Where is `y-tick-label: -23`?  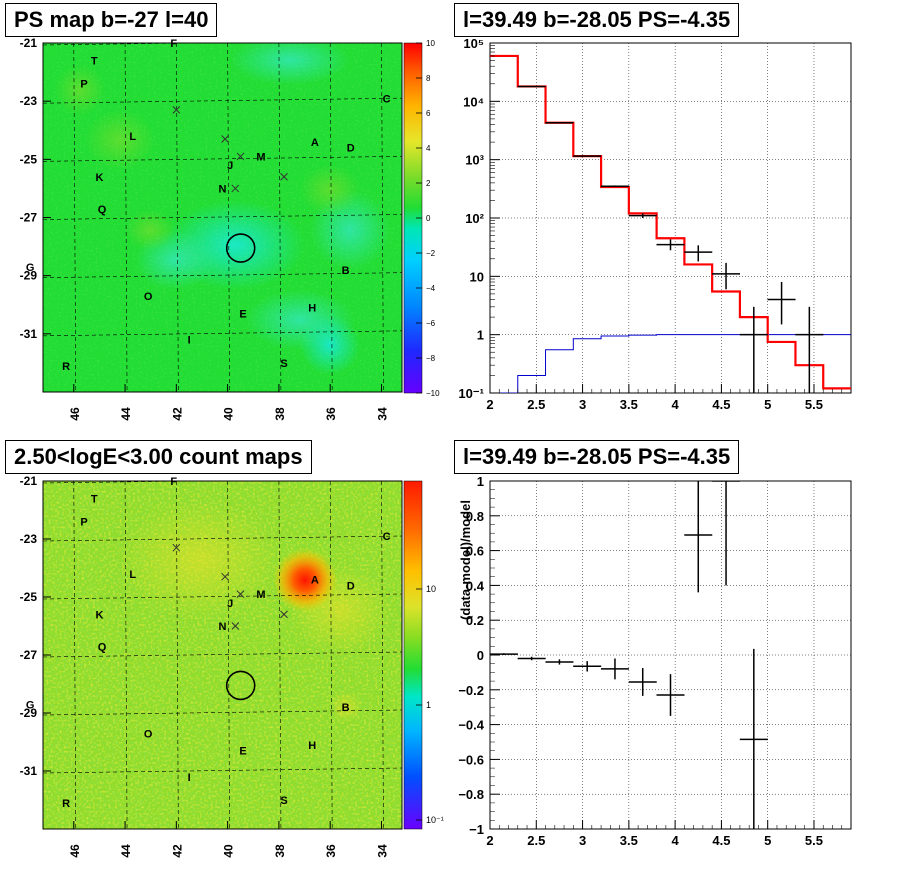
y-tick-label: -23 is located at coordinates (29, 539).